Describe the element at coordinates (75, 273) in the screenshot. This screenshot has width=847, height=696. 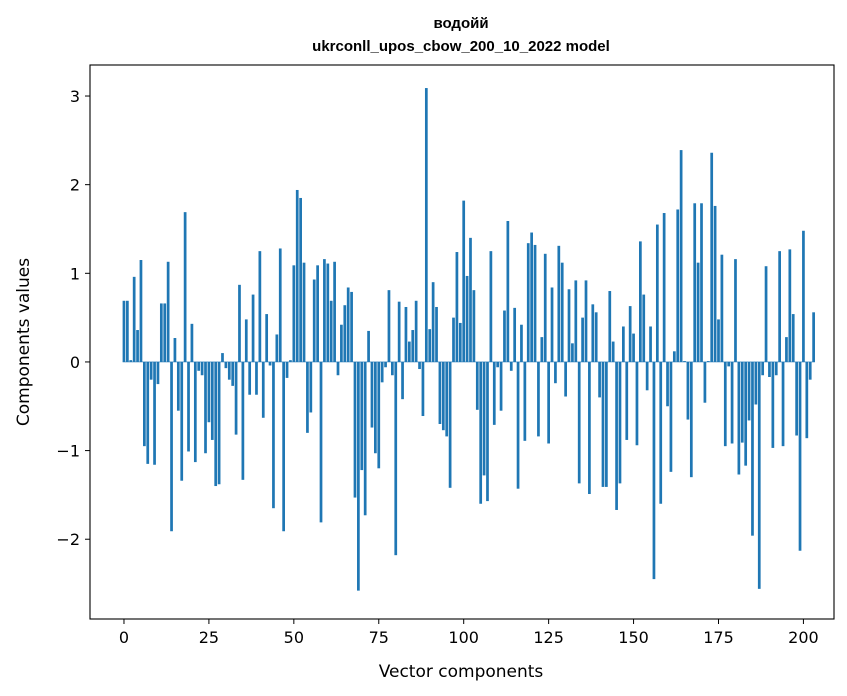
I see `y-tick-label: 1` at that location.